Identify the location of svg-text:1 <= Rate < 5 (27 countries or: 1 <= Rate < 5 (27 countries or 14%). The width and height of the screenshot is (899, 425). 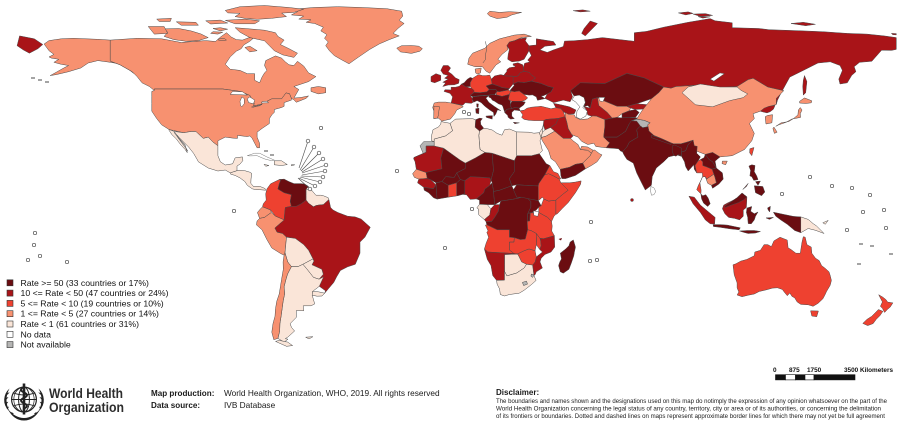
(90, 314).